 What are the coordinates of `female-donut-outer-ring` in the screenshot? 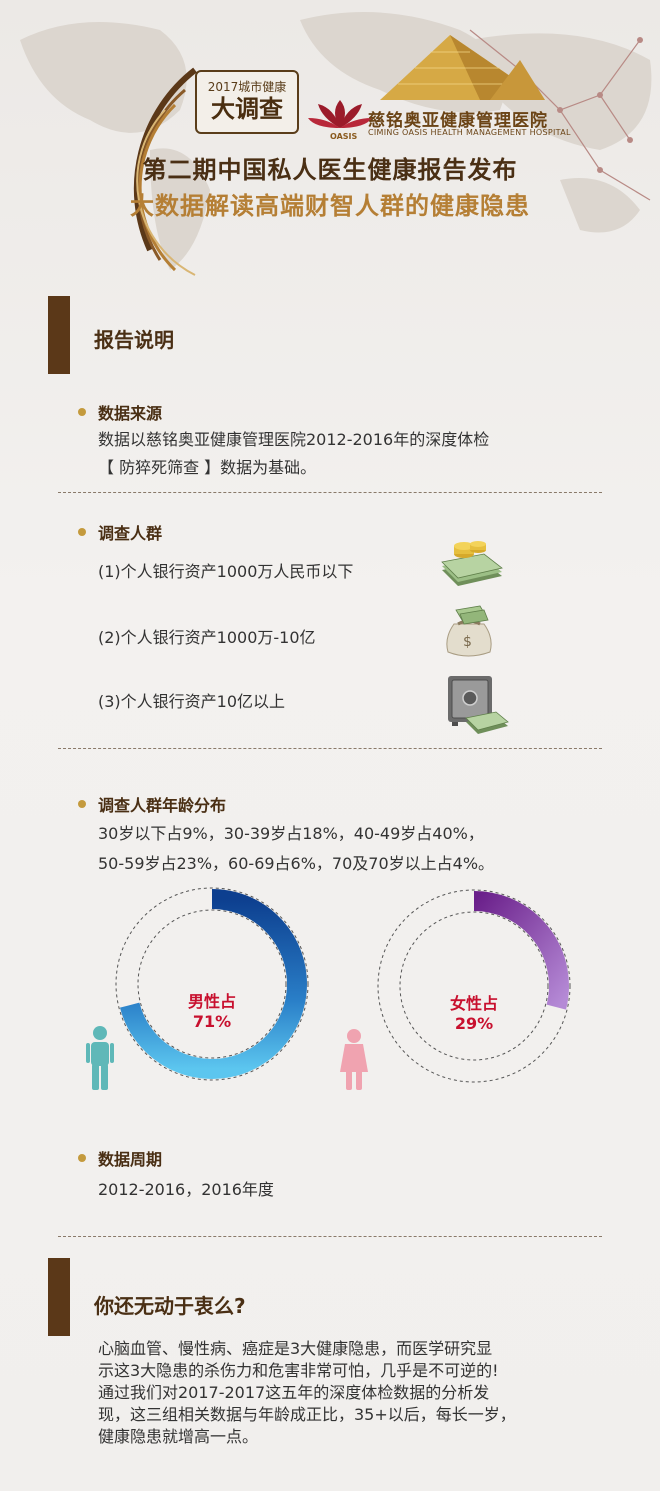 It's located at (474, 986).